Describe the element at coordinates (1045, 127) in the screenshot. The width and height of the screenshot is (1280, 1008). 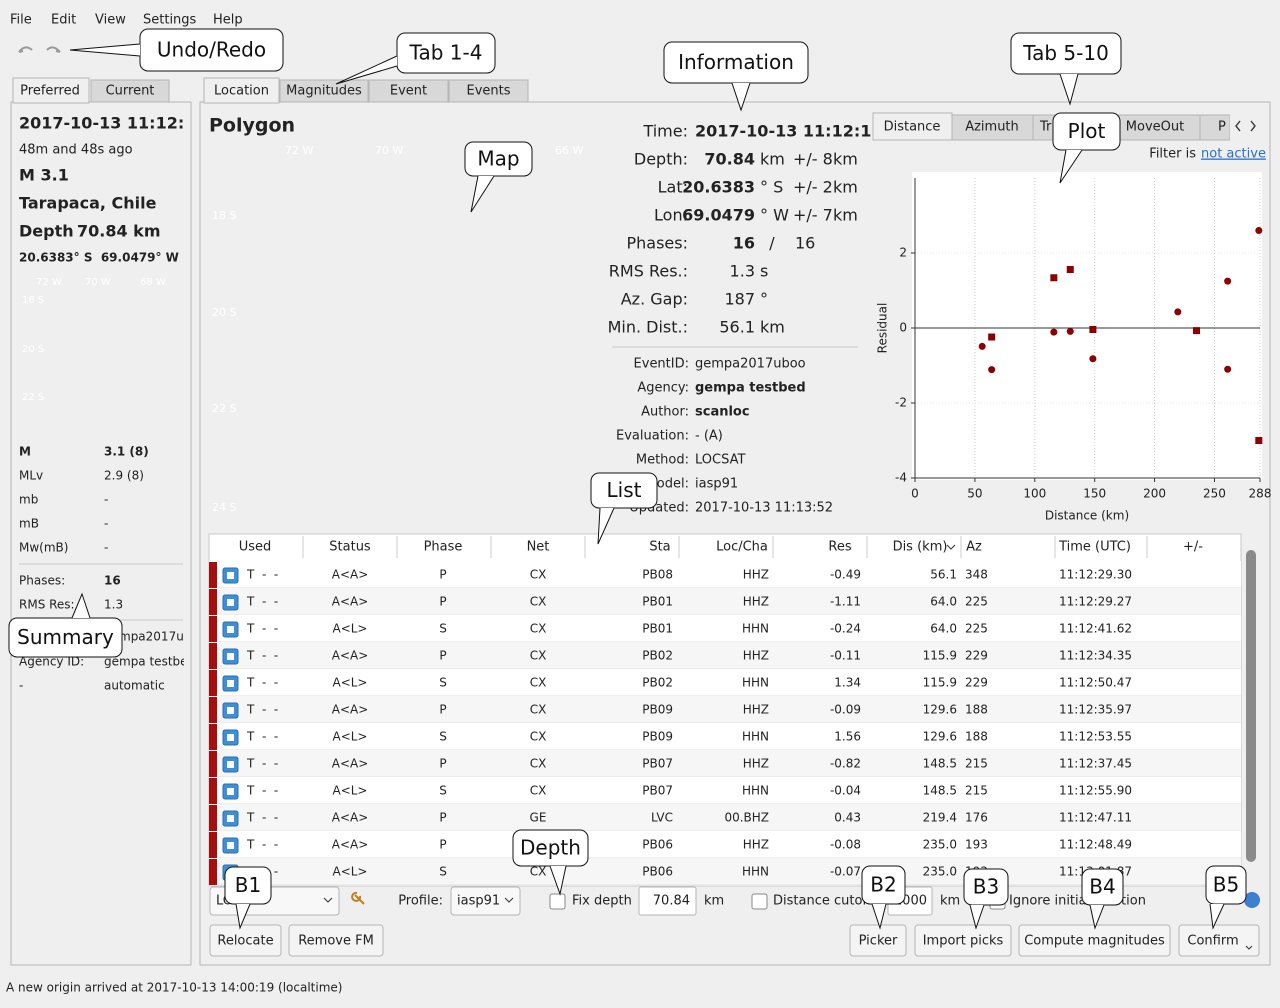
I see `tab-label: Tr` at that location.